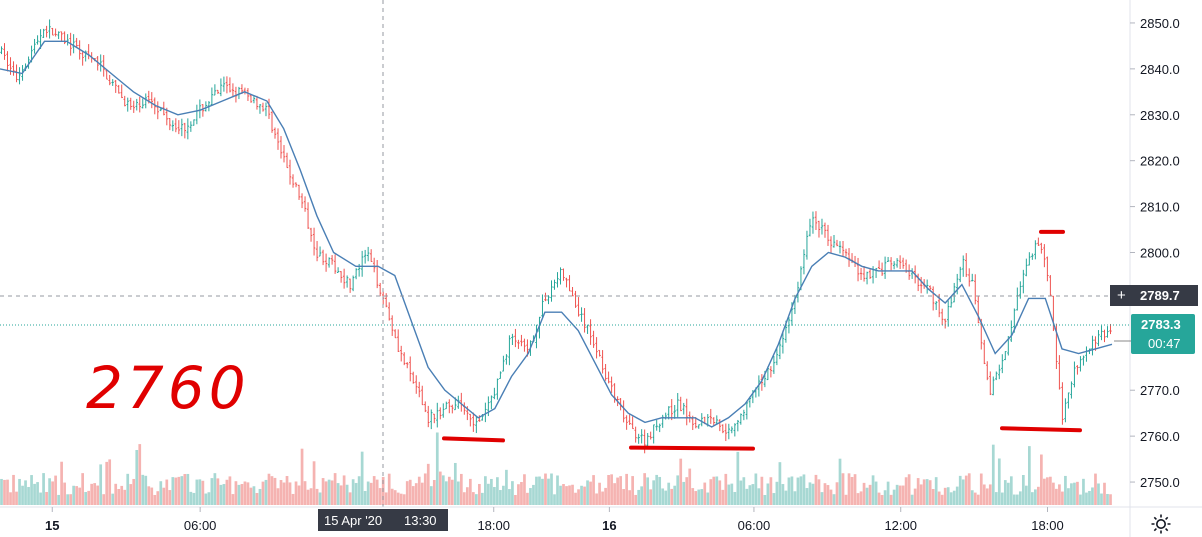 This screenshot has height=537, width=1202. Describe the element at coordinates (554, 520) in the screenshot. I see `time-axis: 15 06:00 18:00 16 06:00 12:00 18:00` at that location.